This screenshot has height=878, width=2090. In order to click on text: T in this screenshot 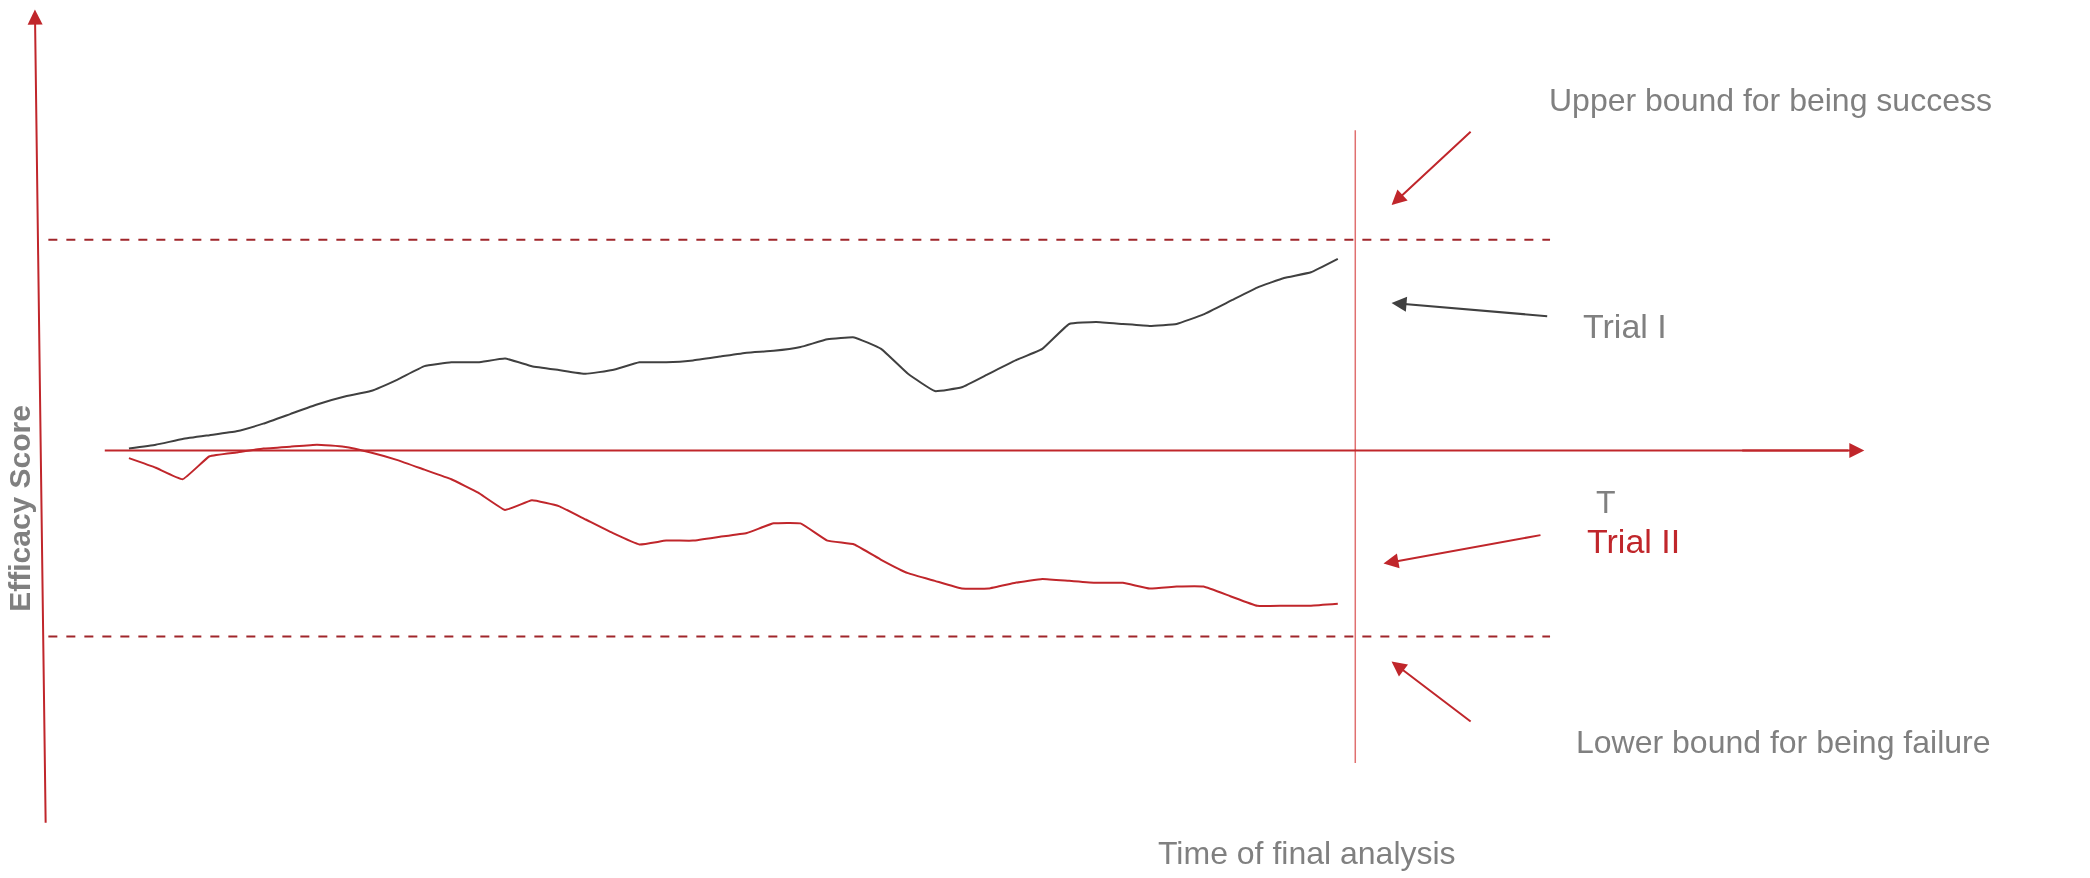, I will do `click(1606, 502)`.